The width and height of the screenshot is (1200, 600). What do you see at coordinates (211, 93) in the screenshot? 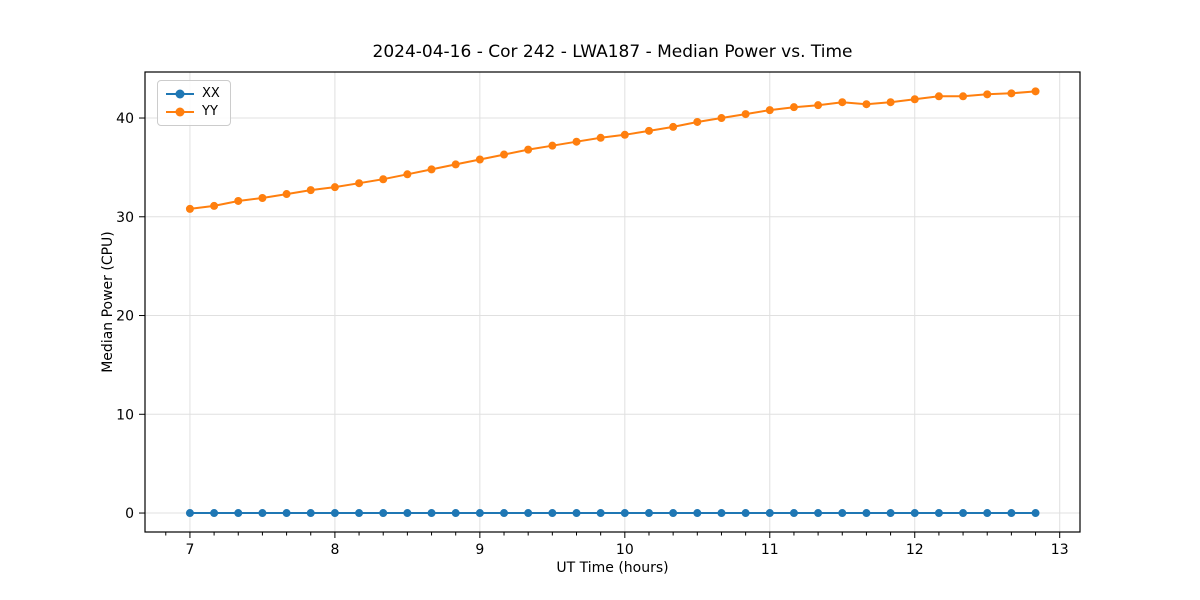
I see `legend-label-xx: XX` at bounding box center [211, 93].